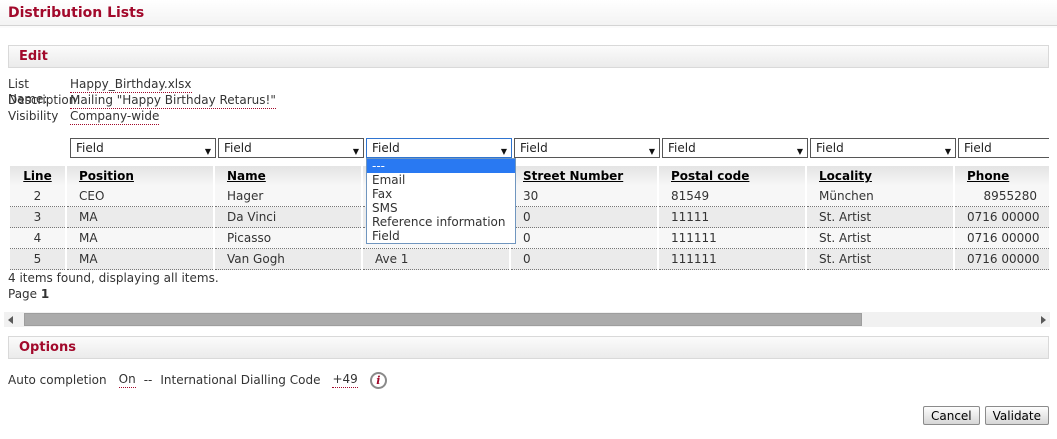  What do you see at coordinates (385, 208) in the screenshot?
I see `dropdown-option: SMS` at bounding box center [385, 208].